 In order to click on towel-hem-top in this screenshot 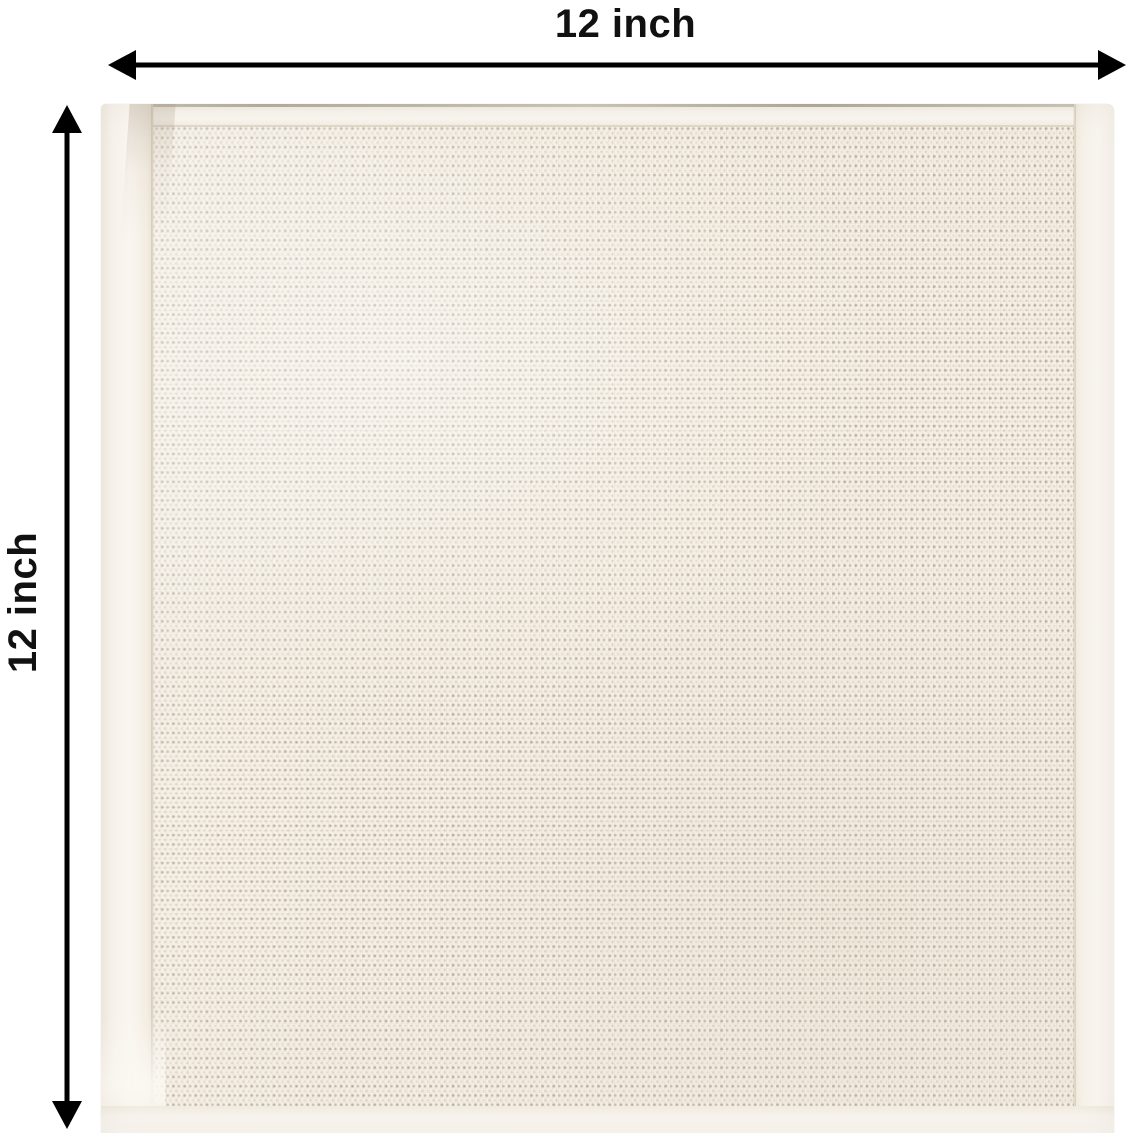, I will do `click(607, 115)`.